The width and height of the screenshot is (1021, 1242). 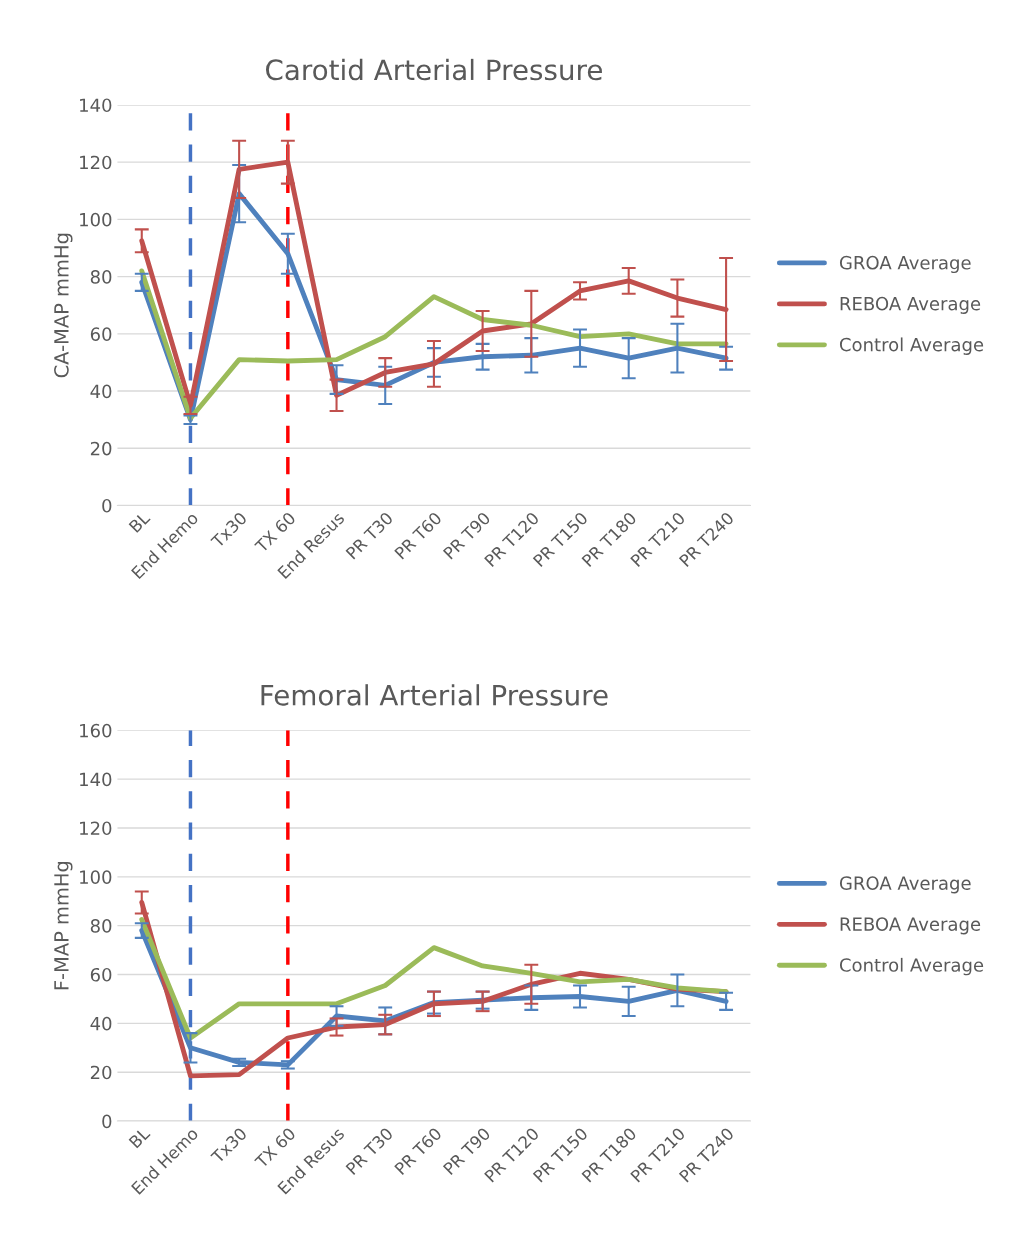 What do you see at coordinates (434, 695) in the screenshot?
I see `chart-title: Femoral Arterial Pressure` at bounding box center [434, 695].